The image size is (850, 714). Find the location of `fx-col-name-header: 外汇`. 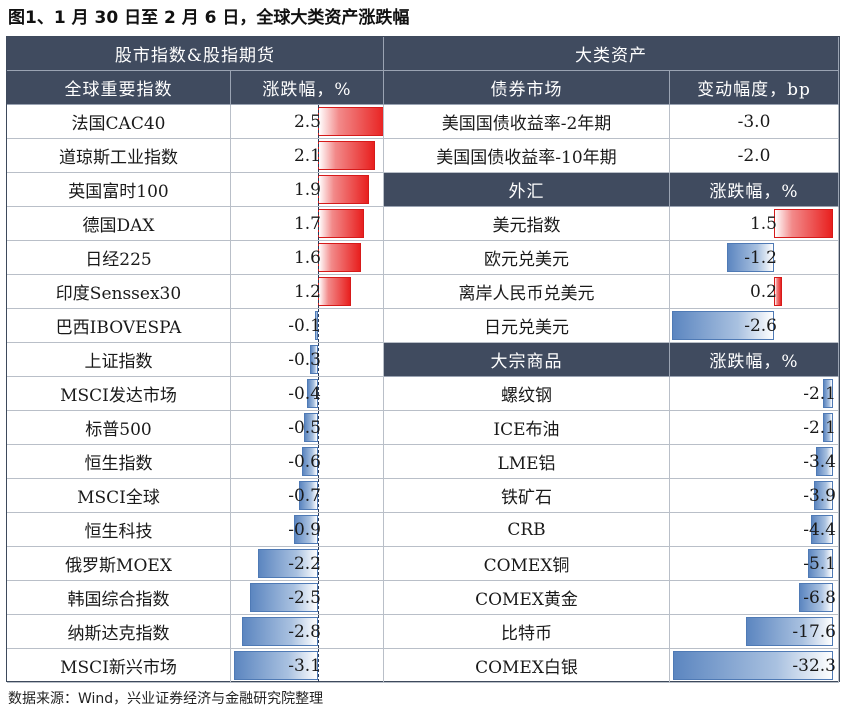

fx-col-name-header: 外汇 is located at coordinates (527, 190).